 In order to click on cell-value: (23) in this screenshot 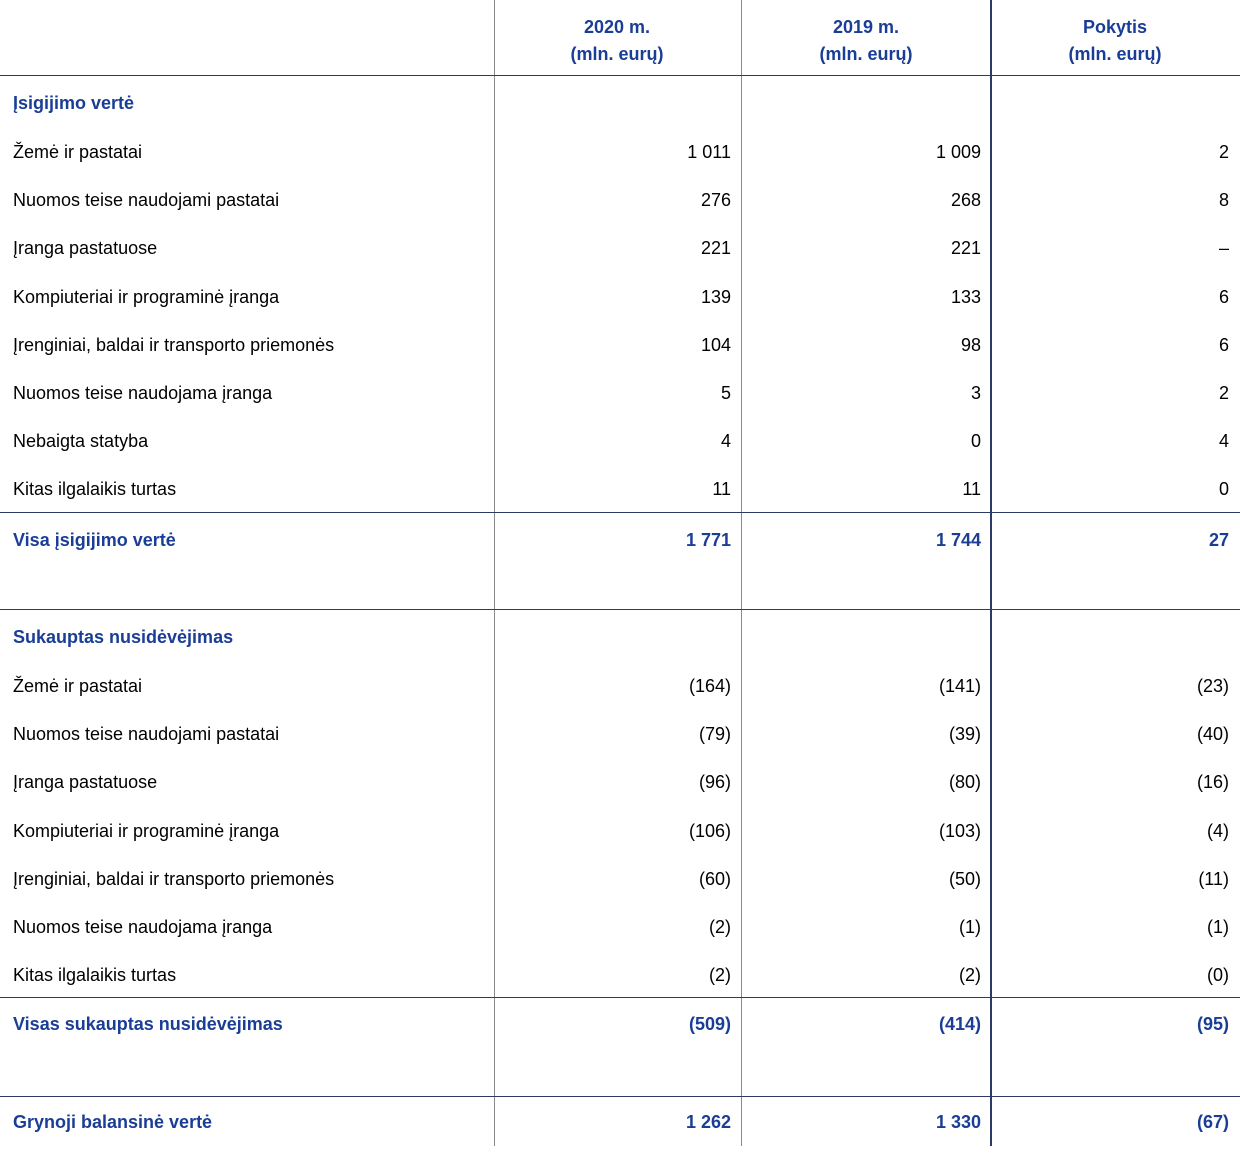, I will do `click(1212, 686)`.